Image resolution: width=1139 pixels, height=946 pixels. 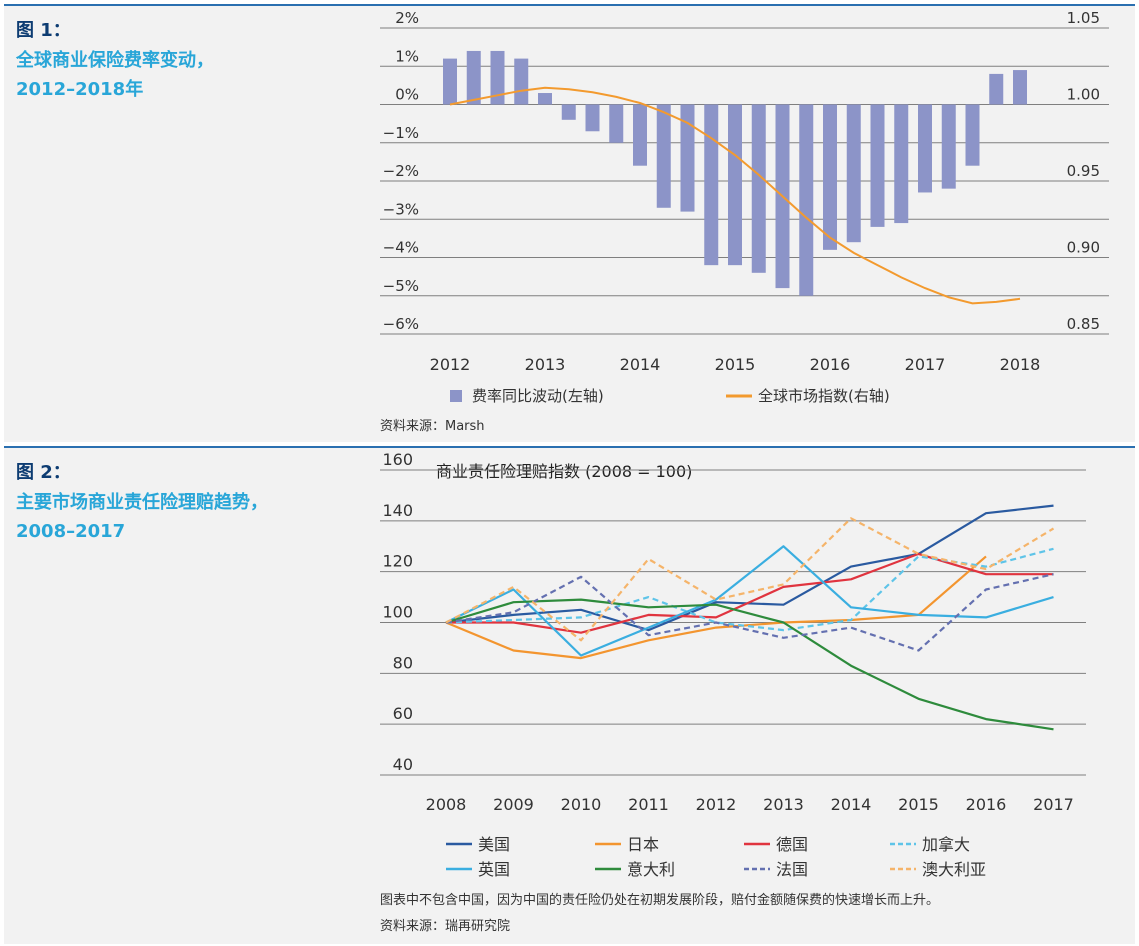 I want to click on series-line-uk, so click(x=749, y=601).